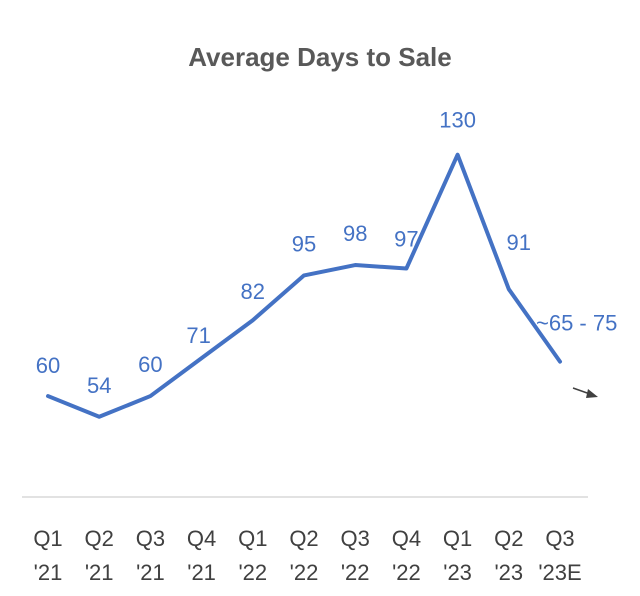  What do you see at coordinates (320, 57) in the screenshot?
I see `chart-title: Average Days to Sale` at bounding box center [320, 57].